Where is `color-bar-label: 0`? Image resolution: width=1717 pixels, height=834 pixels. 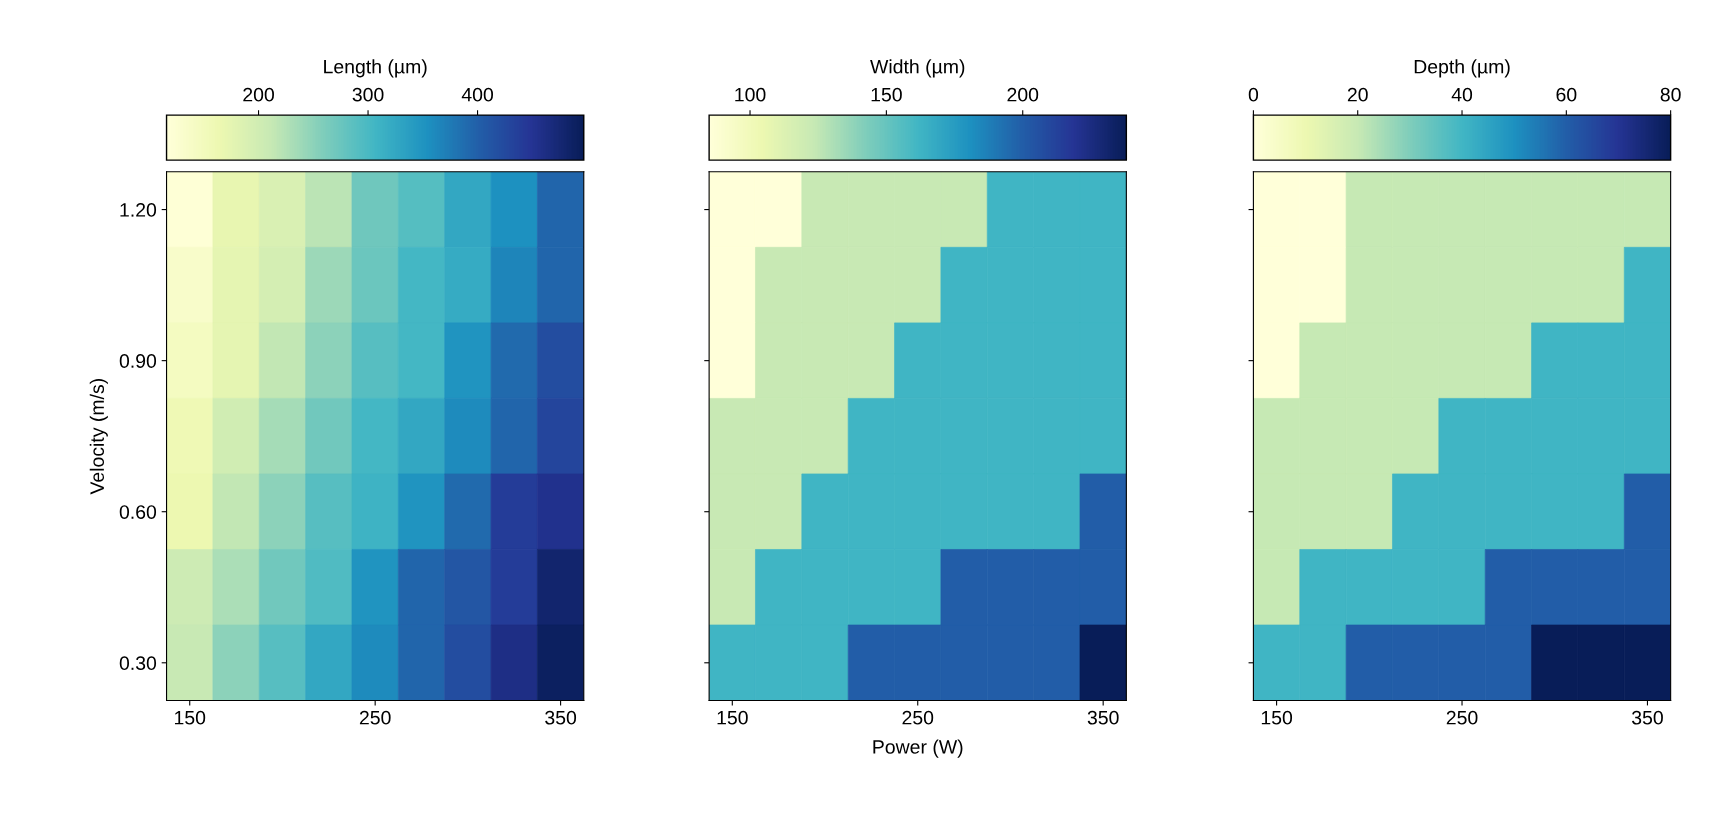 color-bar-label: 0 is located at coordinates (1253, 94).